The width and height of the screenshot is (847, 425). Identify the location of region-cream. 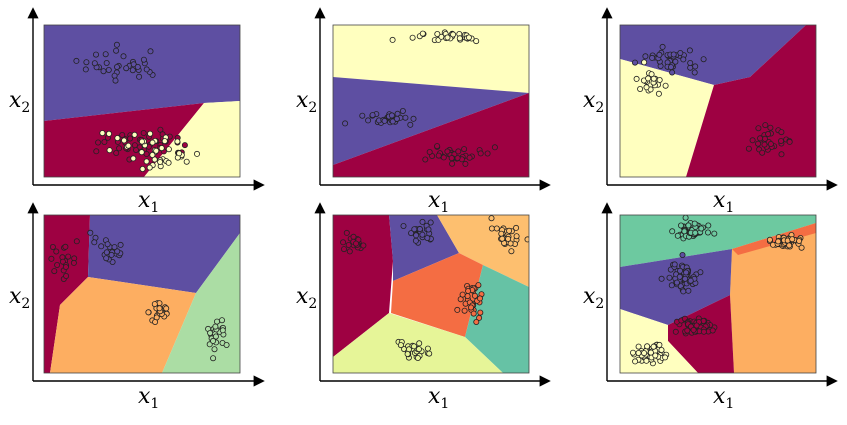
(667, 118).